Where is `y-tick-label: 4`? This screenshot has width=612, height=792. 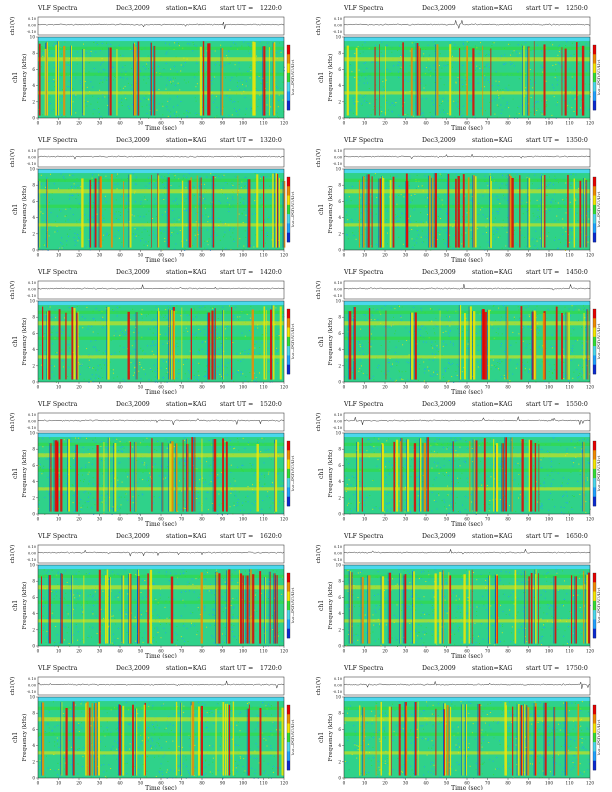 y-tick-label: 4 is located at coordinates (33, 85).